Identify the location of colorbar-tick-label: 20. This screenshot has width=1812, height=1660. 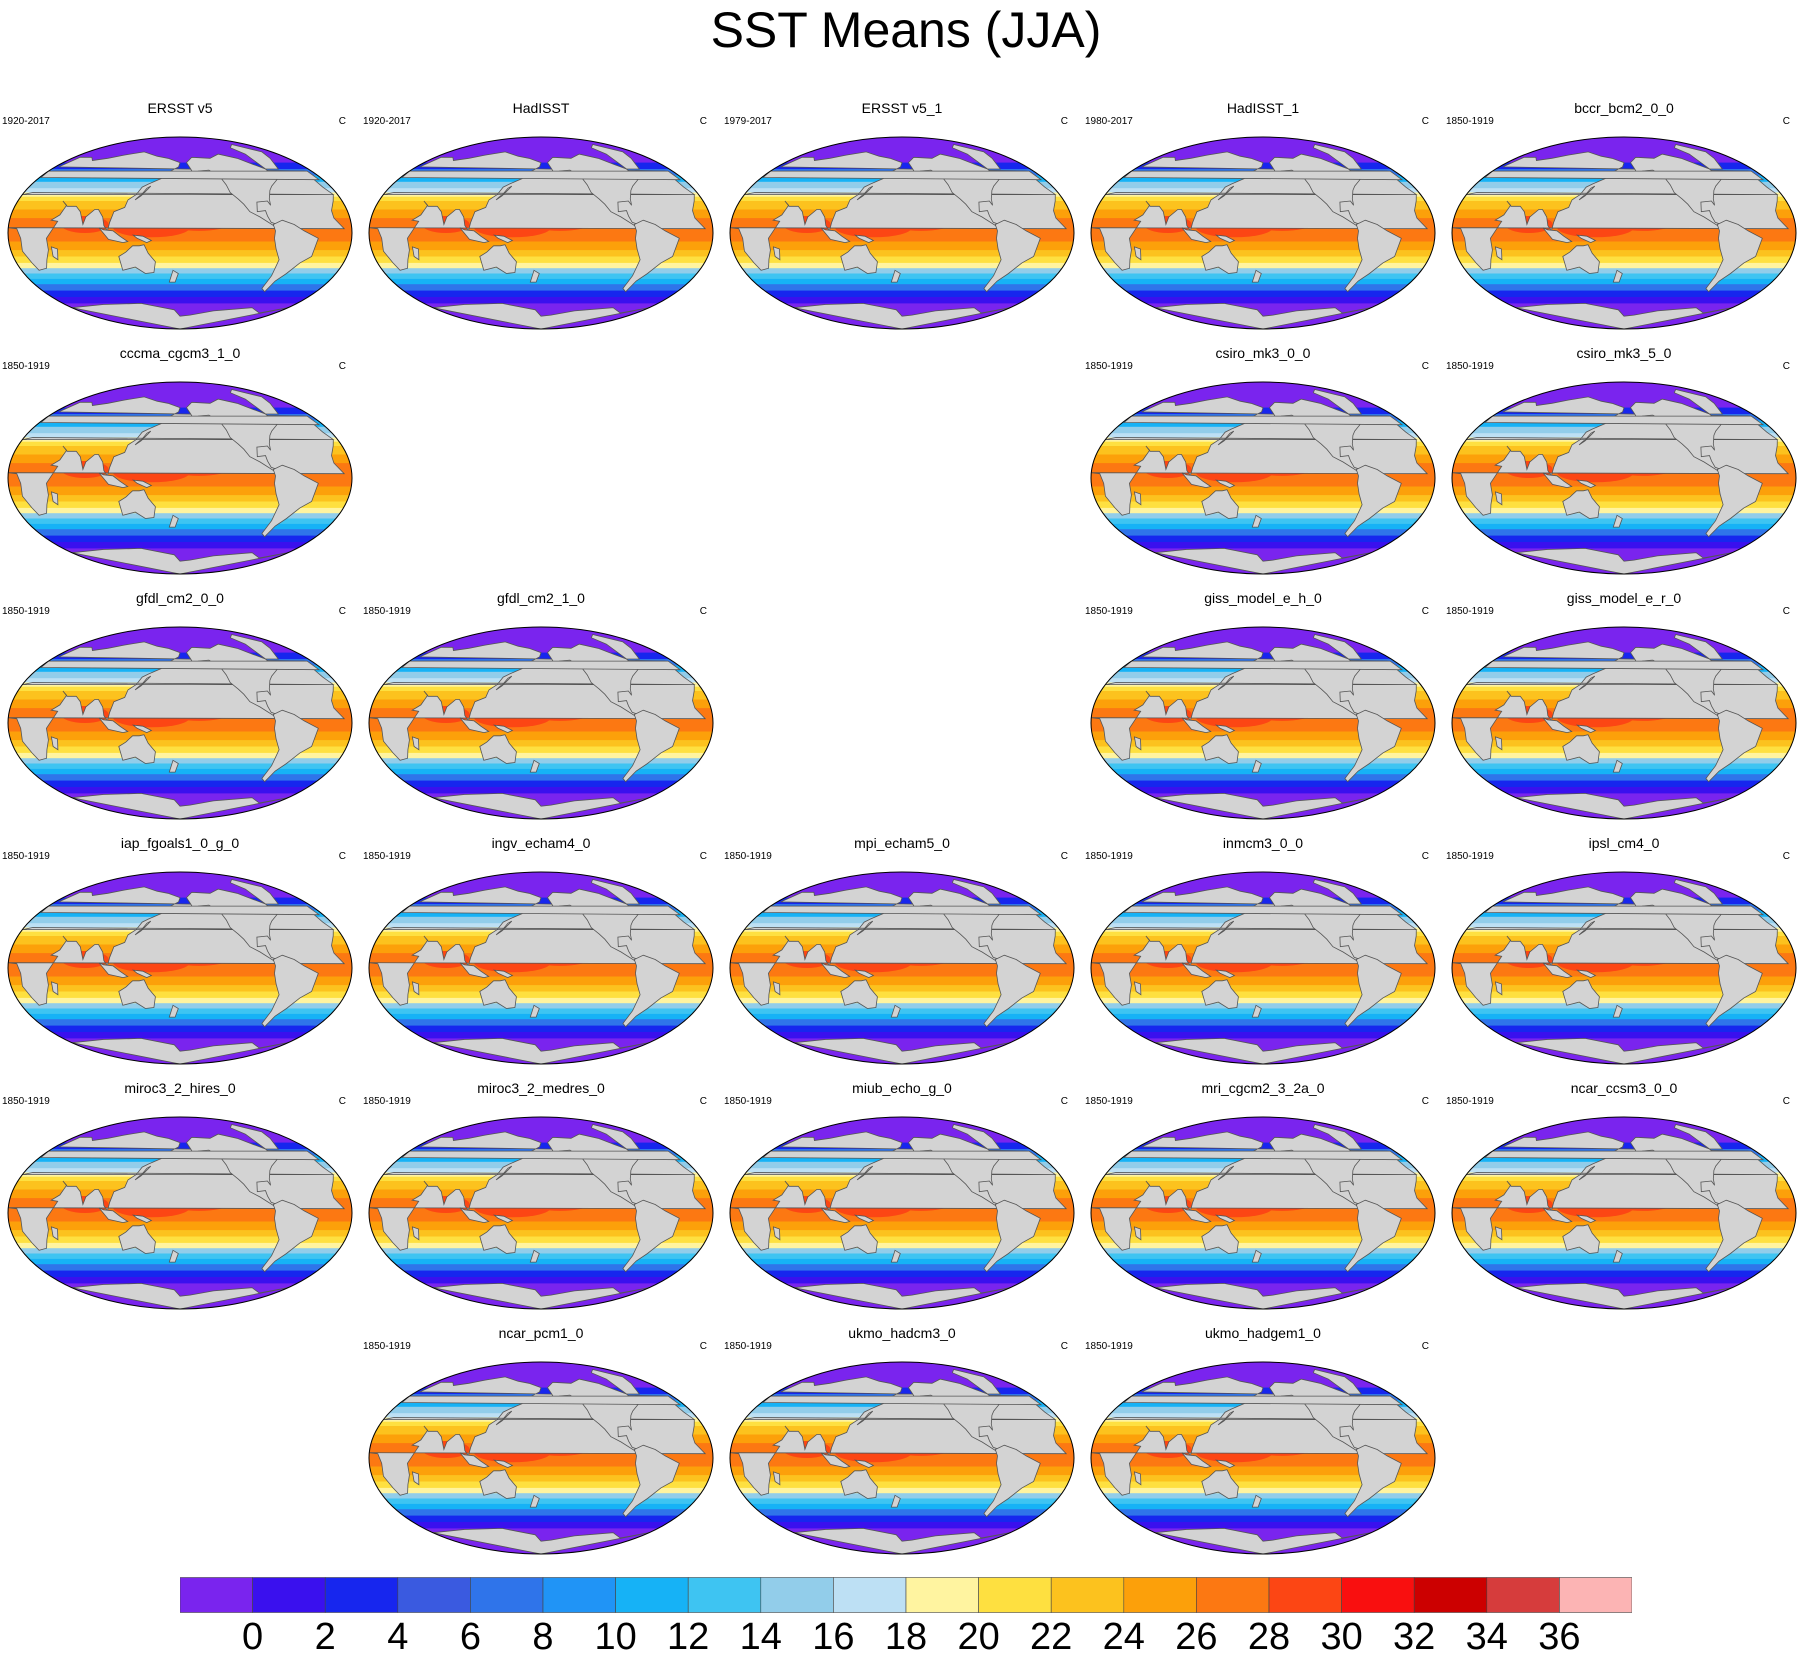
(978, 1637).